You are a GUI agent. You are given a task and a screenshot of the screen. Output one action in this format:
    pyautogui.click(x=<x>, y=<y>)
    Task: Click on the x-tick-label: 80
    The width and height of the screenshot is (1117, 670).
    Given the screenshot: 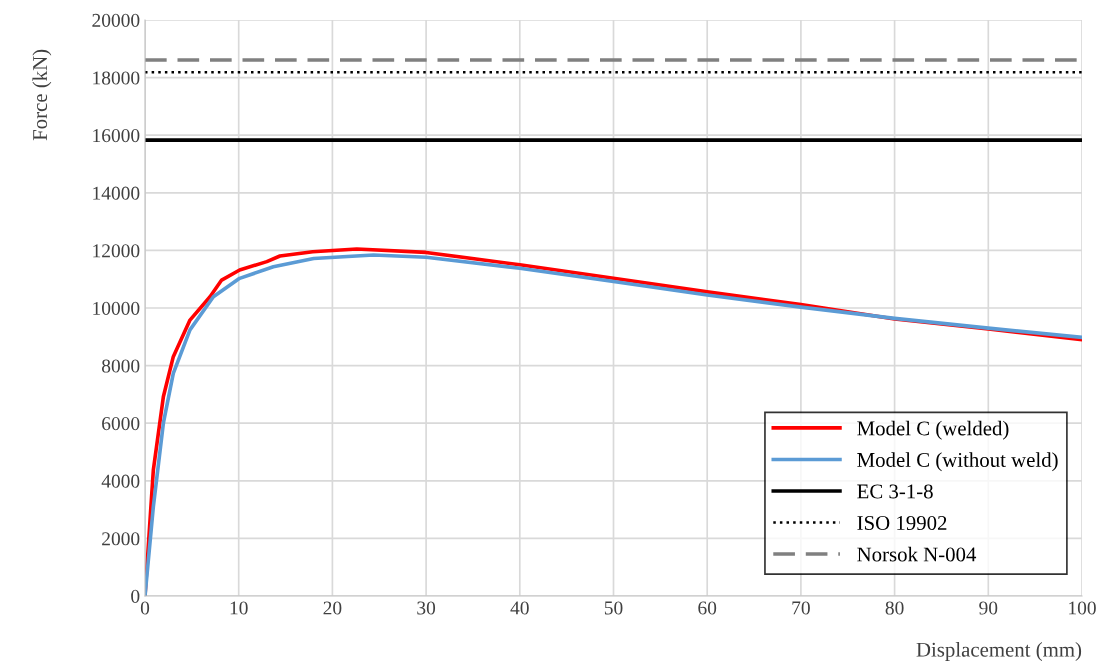 What is the action you would take?
    pyautogui.click(x=894, y=608)
    